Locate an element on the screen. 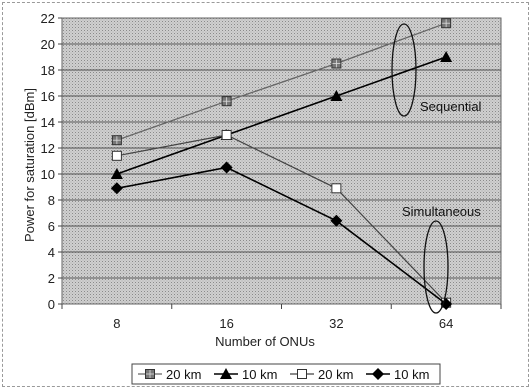 This screenshot has width=531, height=389. sequential-ellipse is located at coordinates (404, 70).